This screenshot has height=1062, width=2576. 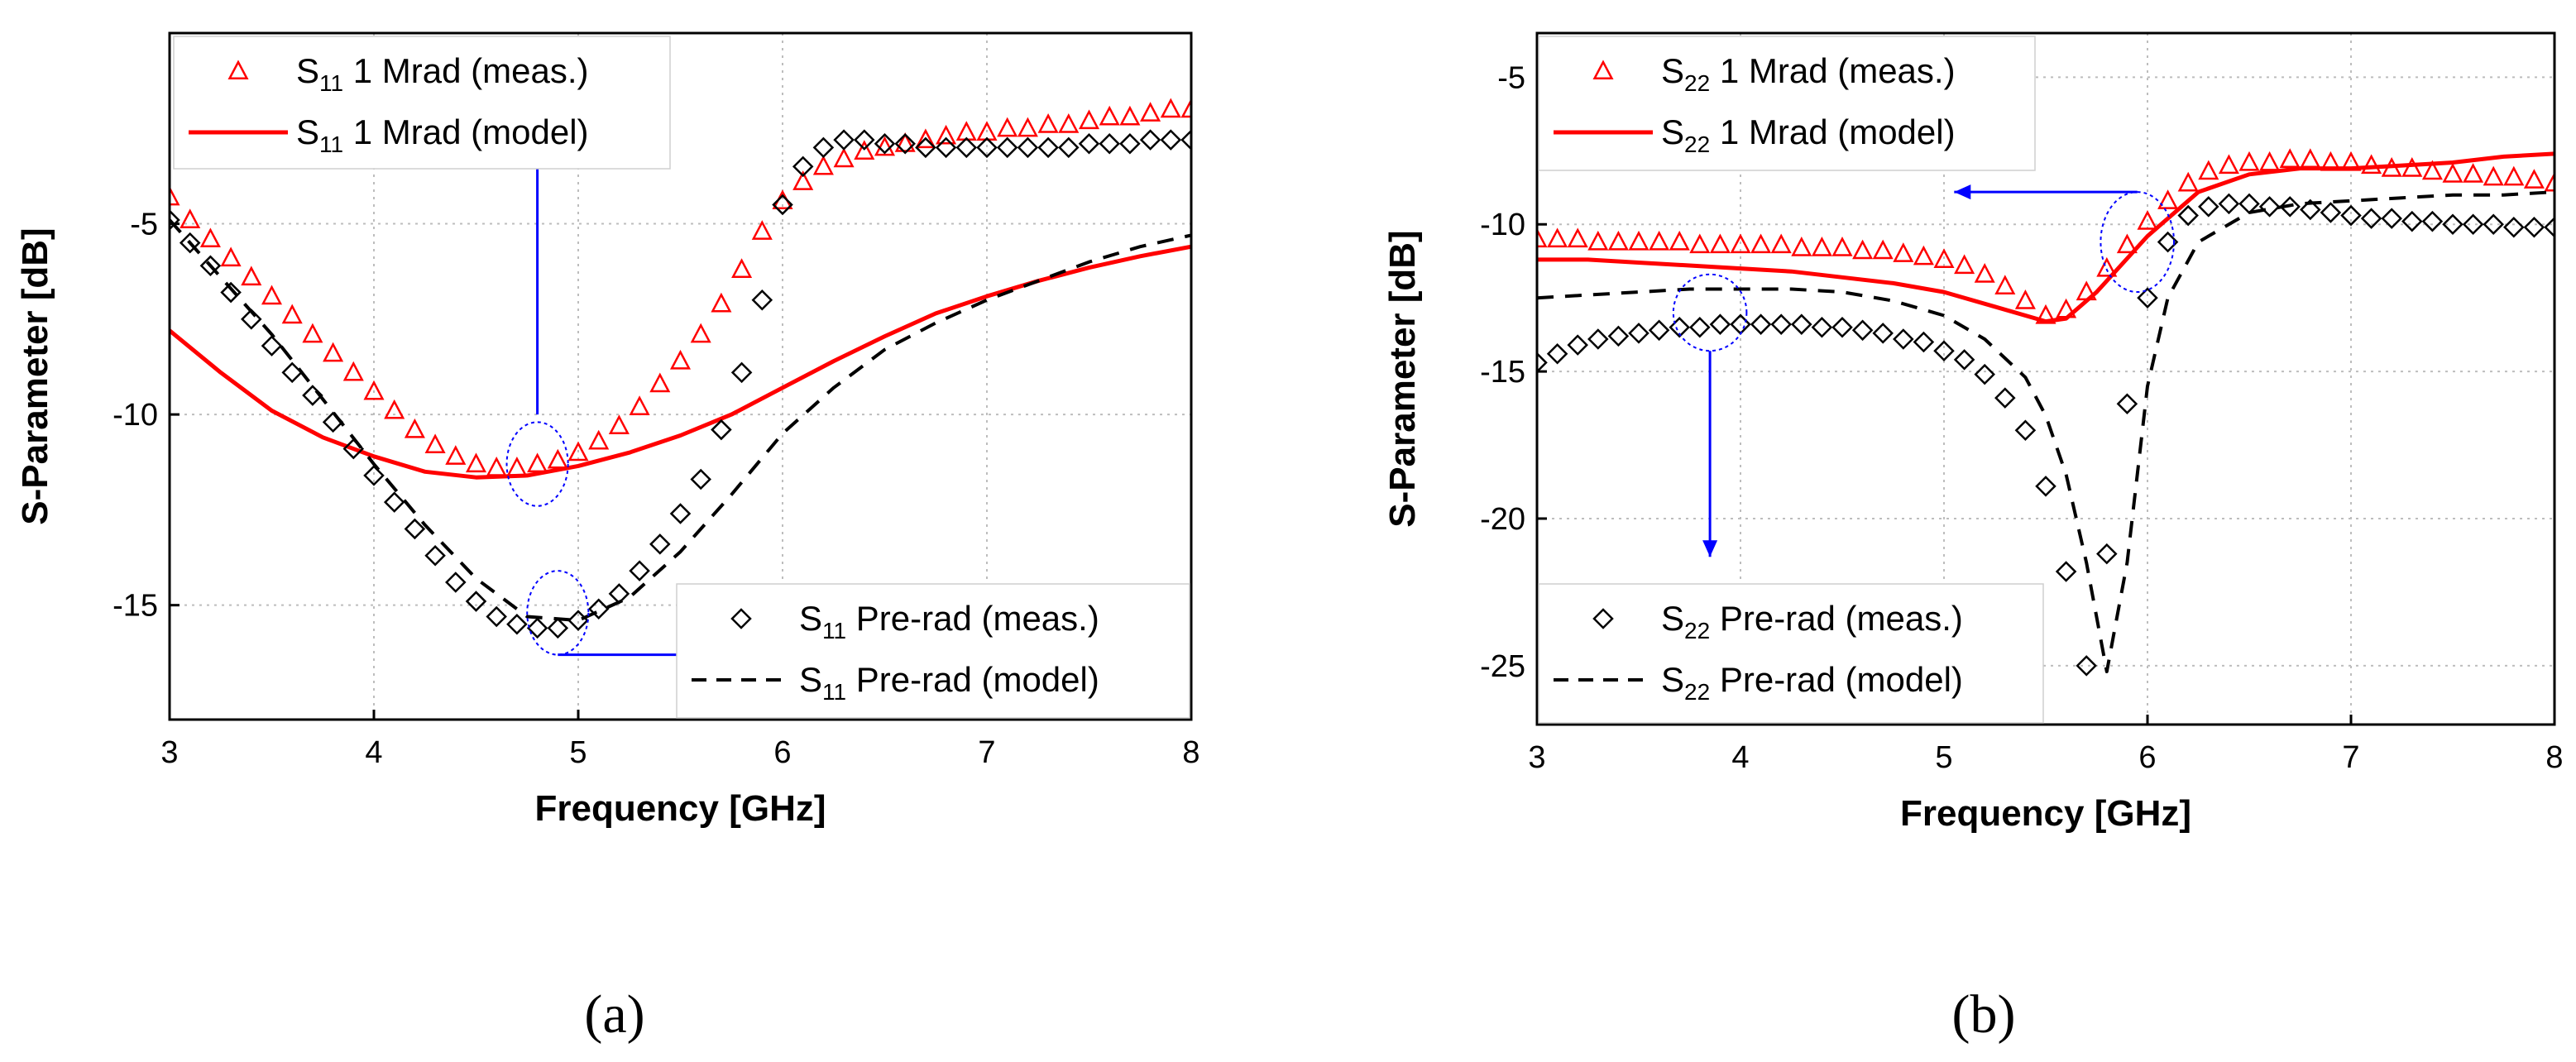 I want to click on legend-label-text: Pre-rad (meas.), so click(x=1837, y=618).